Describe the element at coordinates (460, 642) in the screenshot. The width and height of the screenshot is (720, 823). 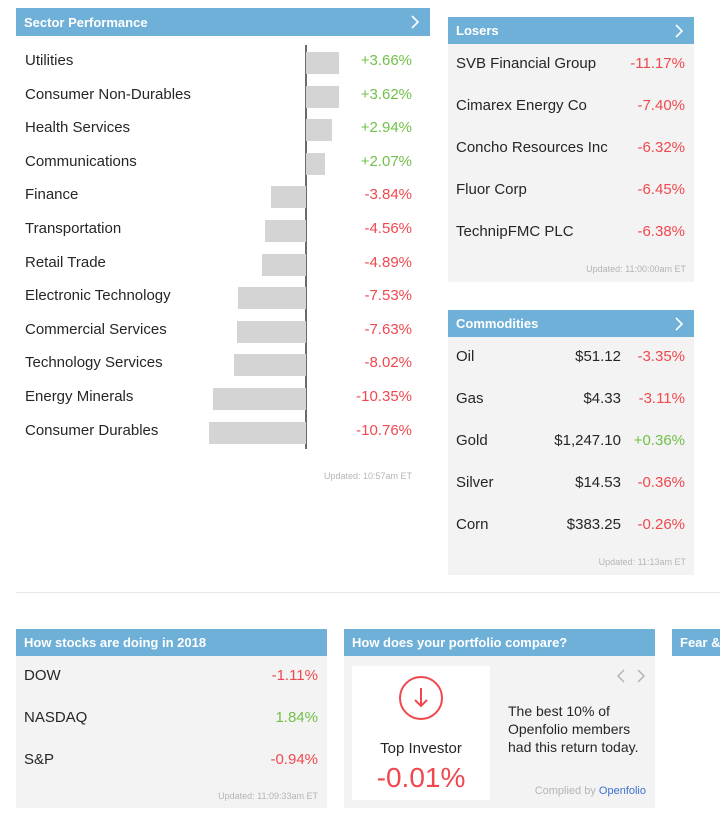
I see `portfolio-title: How does your portfolio compare?` at that location.